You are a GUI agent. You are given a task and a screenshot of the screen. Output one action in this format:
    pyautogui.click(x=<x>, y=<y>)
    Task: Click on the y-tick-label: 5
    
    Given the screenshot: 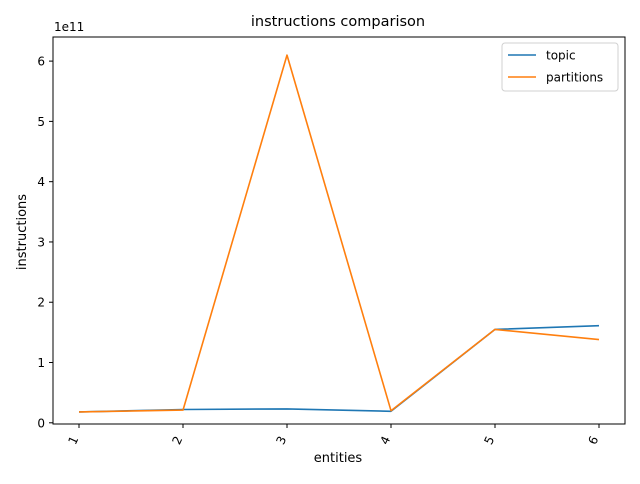 What is the action you would take?
    pyautogui.click(x=41, y=122)
    